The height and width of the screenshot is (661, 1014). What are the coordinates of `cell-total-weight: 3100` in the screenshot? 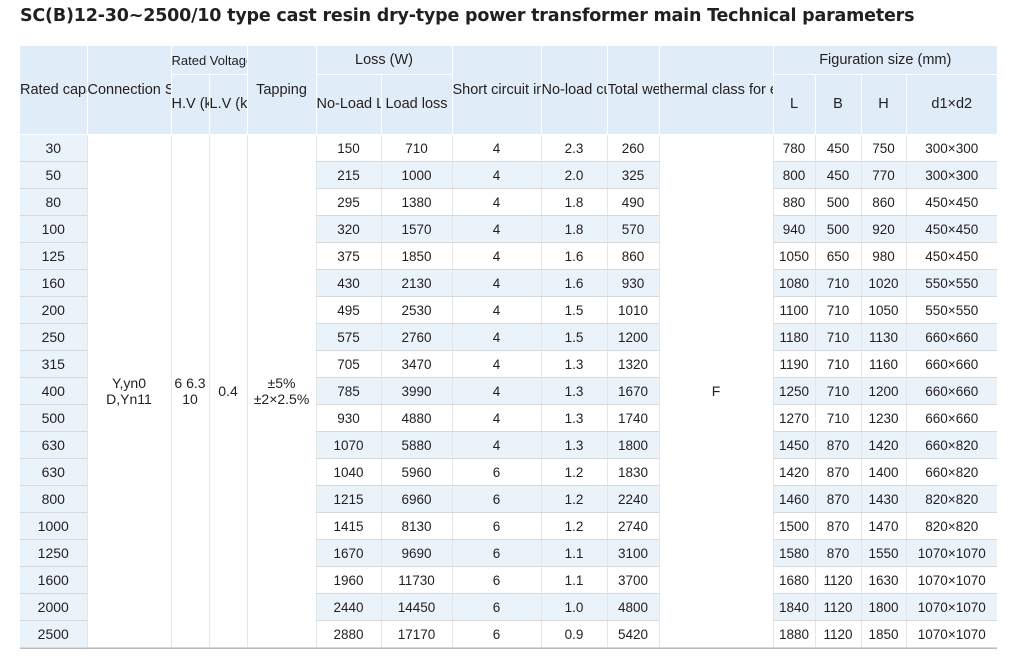 It's located at (632, 553).